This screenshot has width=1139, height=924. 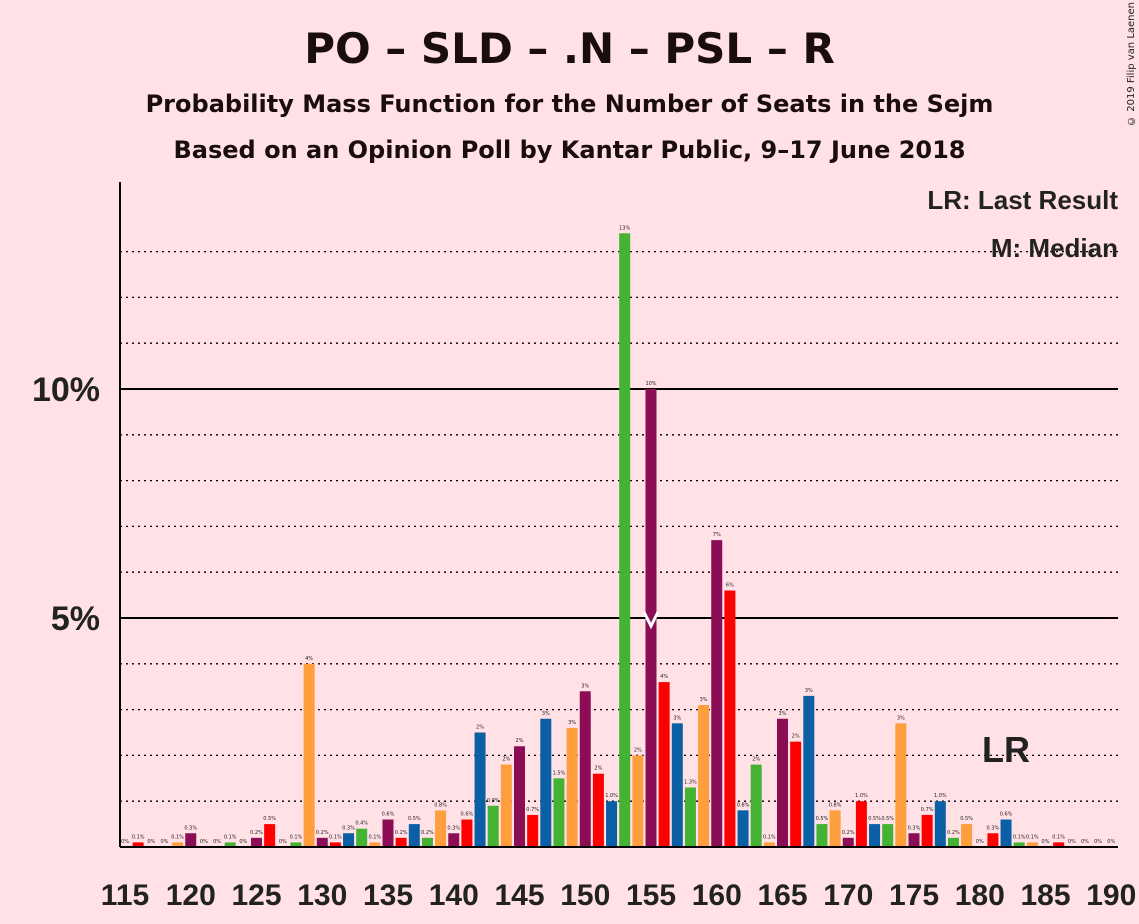 What do you see at coordinates (980, 895) in the screenshot?
I see `x-tick-label: 180` at bounding box center [980, 895].